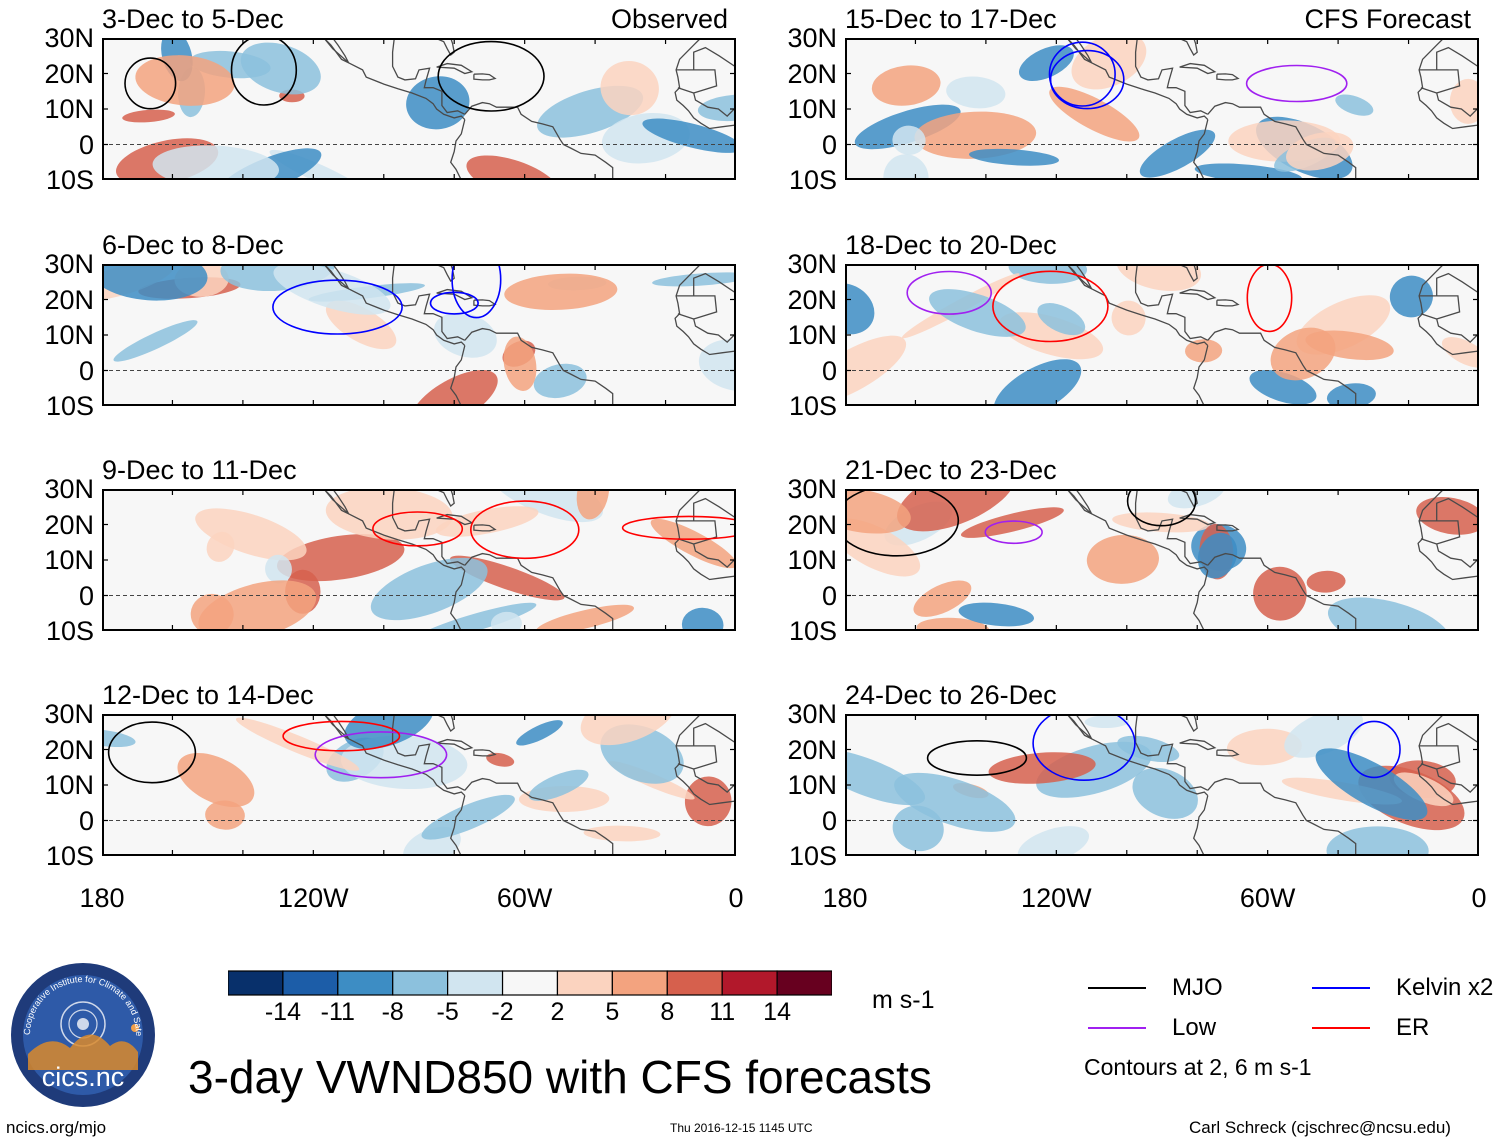 Image resolution: width=1510 pixels, height=1142 pixels. What do you see at coordinates (524, 898) in the screenshot?
I see `longitude-label: 60W` at bounding box center [524, 898].